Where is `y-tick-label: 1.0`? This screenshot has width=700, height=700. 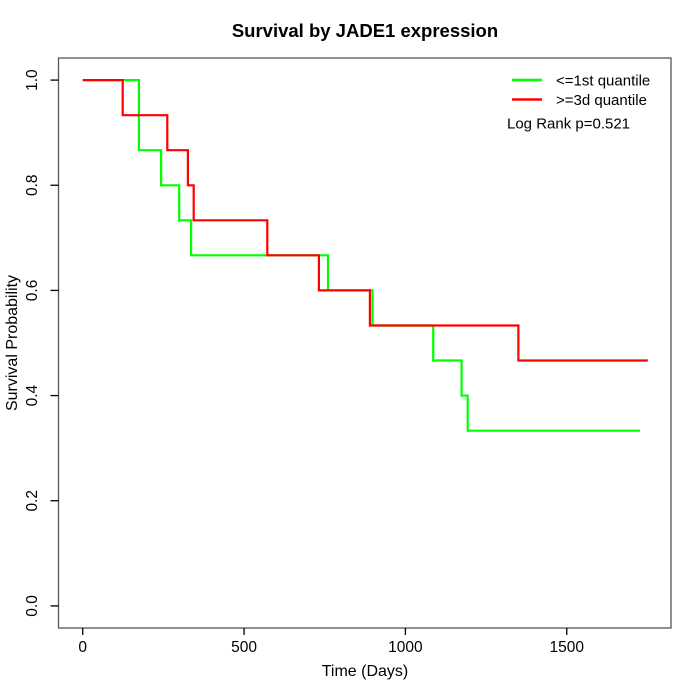
y-tick-label: 1.0 is located at coordinates (32, 80).